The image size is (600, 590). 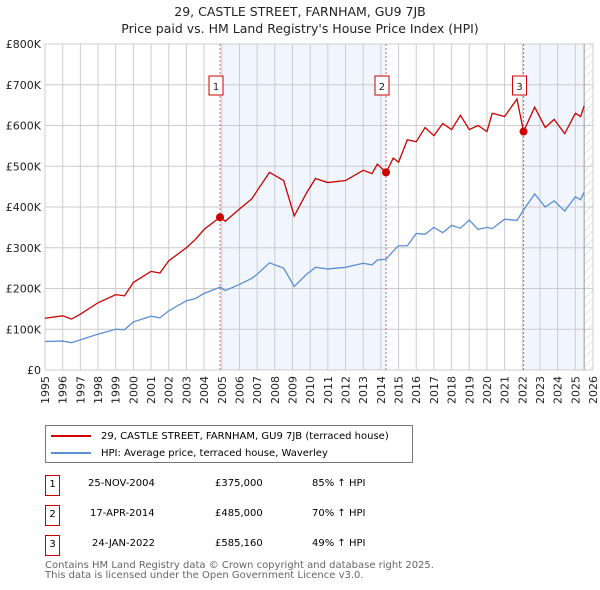 I want to click on x-tick-label: 2013, so click(x=363, y=390).